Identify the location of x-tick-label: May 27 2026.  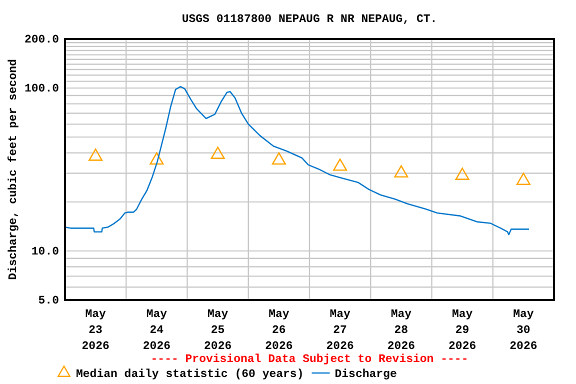
(340, 330).